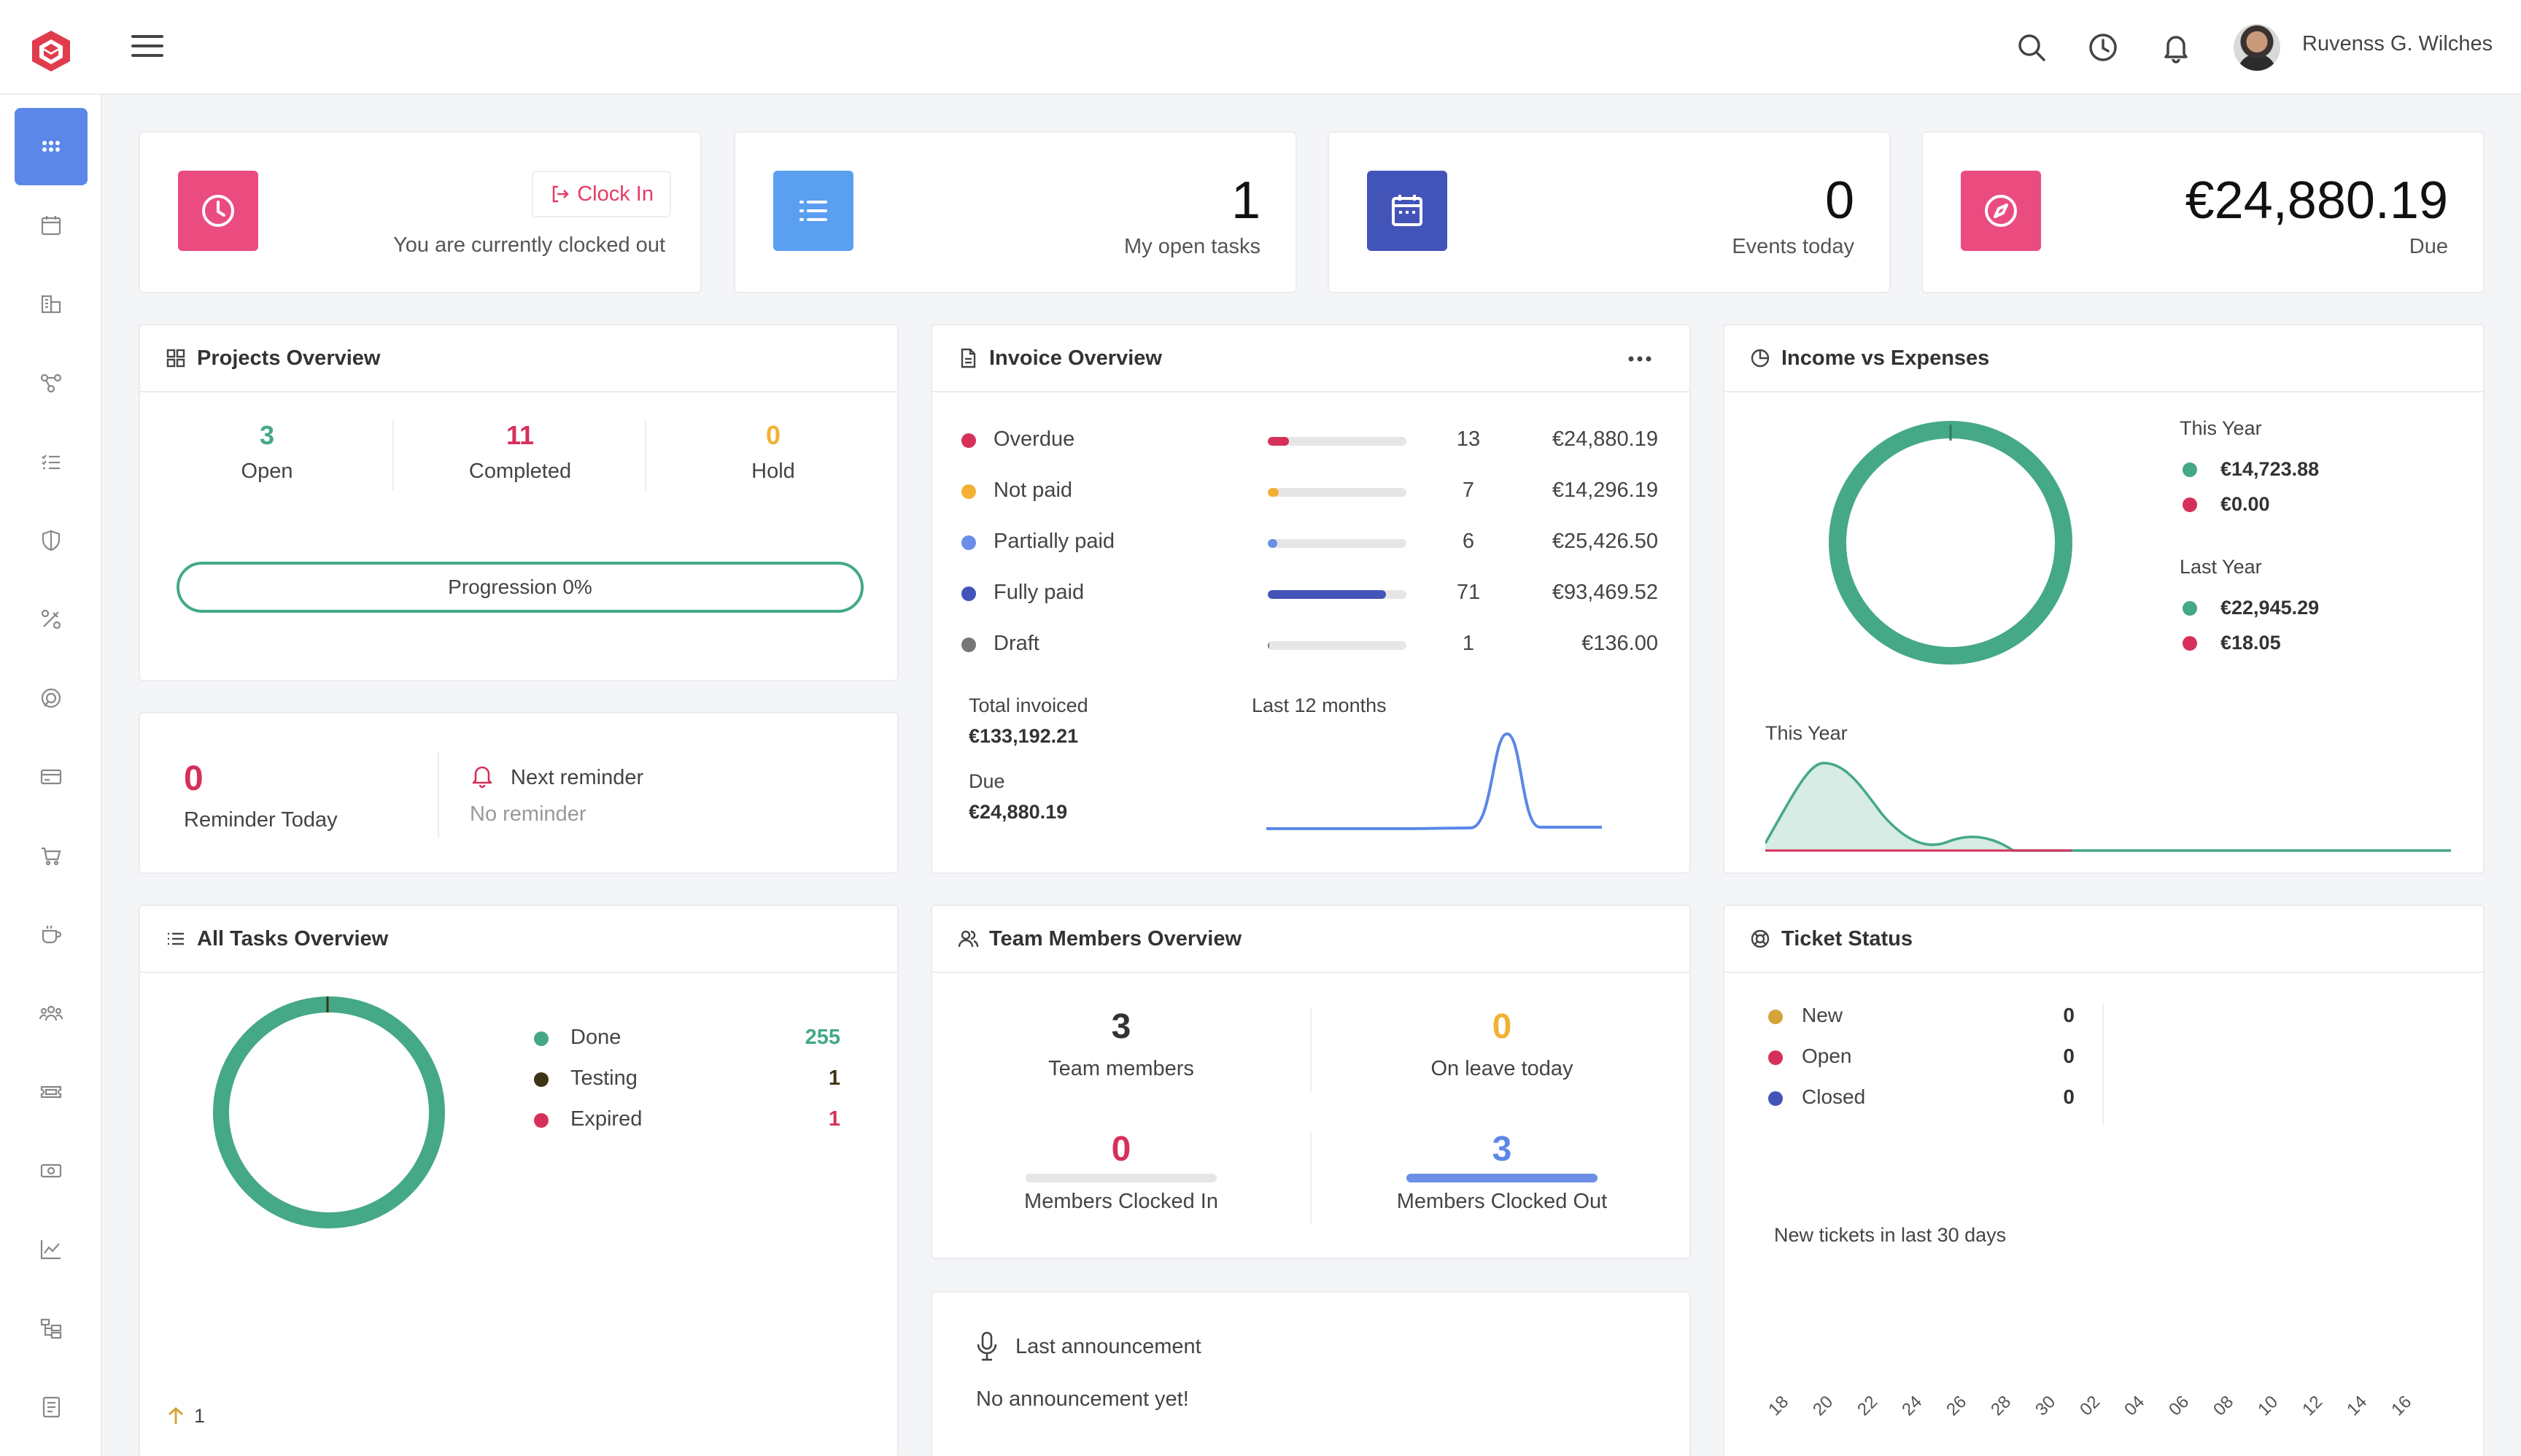 The height and width of the screenshot is (1456, 2521). I want to click on invoice-status-count: 71, so click(1468, 592).